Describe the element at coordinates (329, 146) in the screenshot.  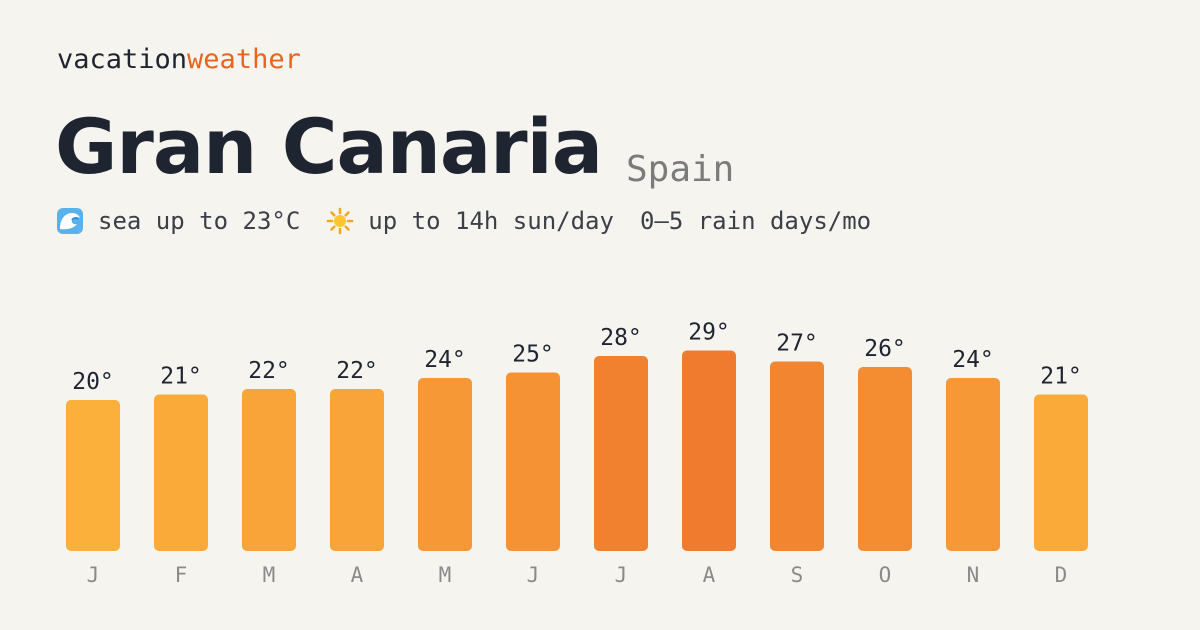
I see `page-title: Gran Canaria` at that location.